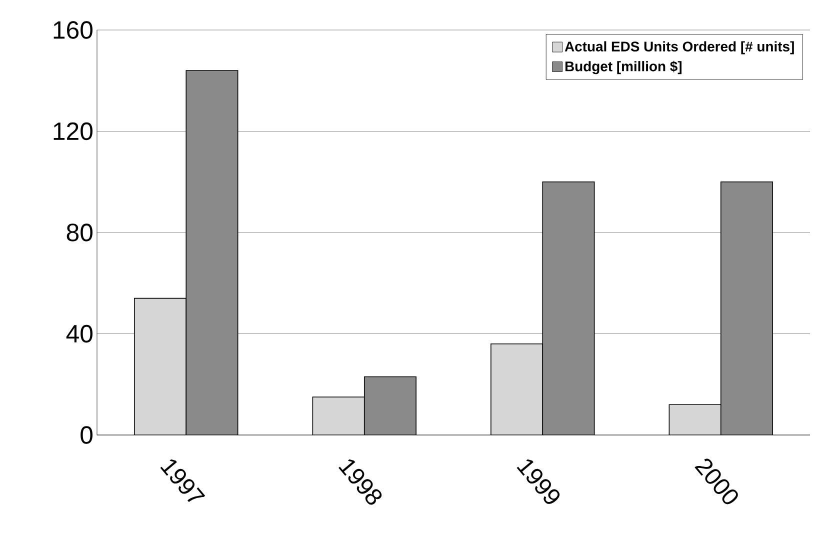  I want to click on y-tick-label: 40, so click(79, 333).